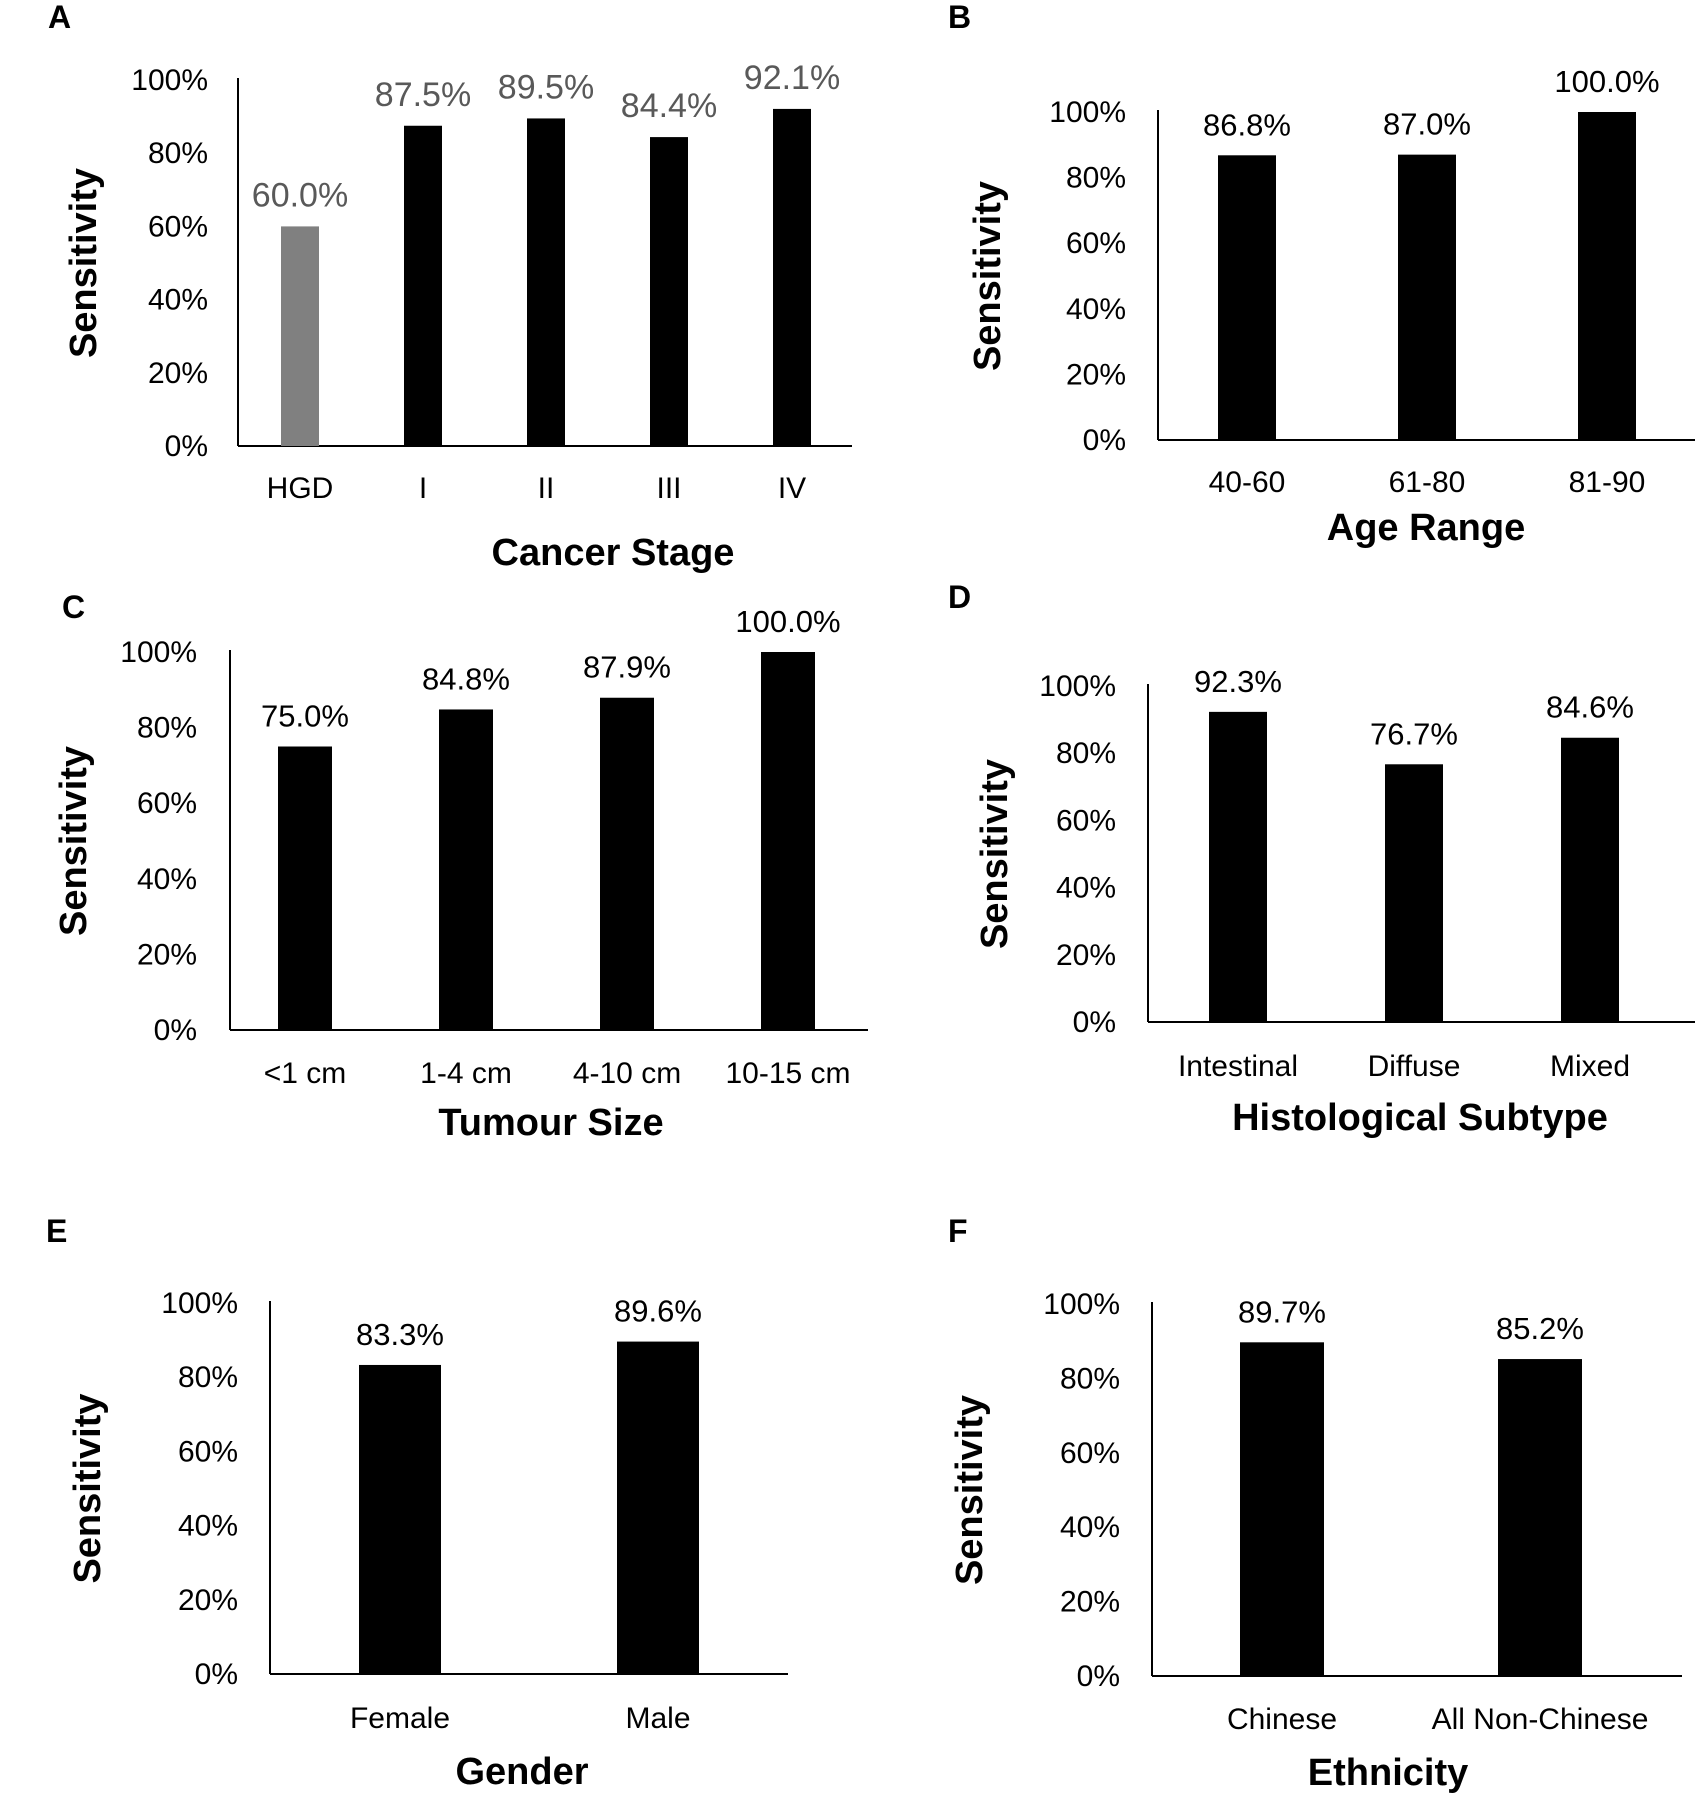  What do you see at coordinates (613, 553) in the screenshot?
I see `x-axis-title: Cancer Stage` at bounding box center [613, 553].